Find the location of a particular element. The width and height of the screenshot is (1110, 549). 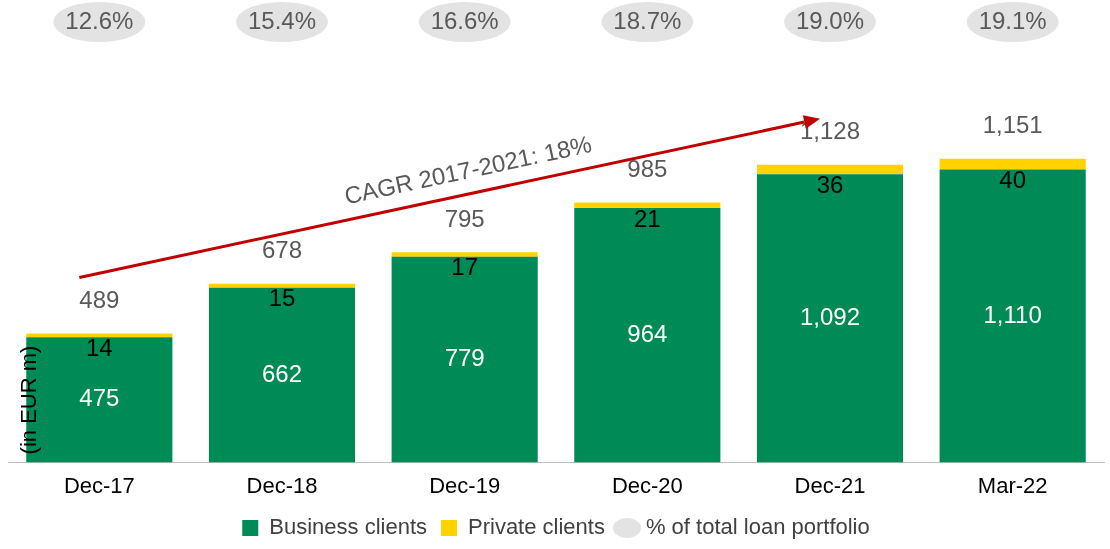

data-label: 779 is located at coordinates (464, 358).